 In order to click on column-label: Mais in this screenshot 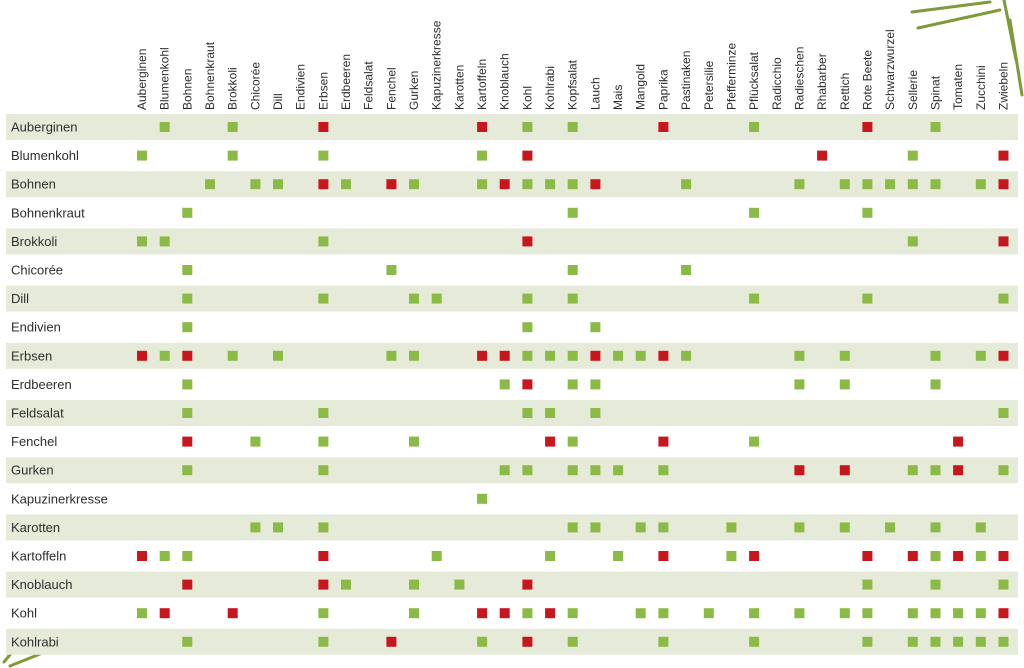, I will do `click(618, 97)`.